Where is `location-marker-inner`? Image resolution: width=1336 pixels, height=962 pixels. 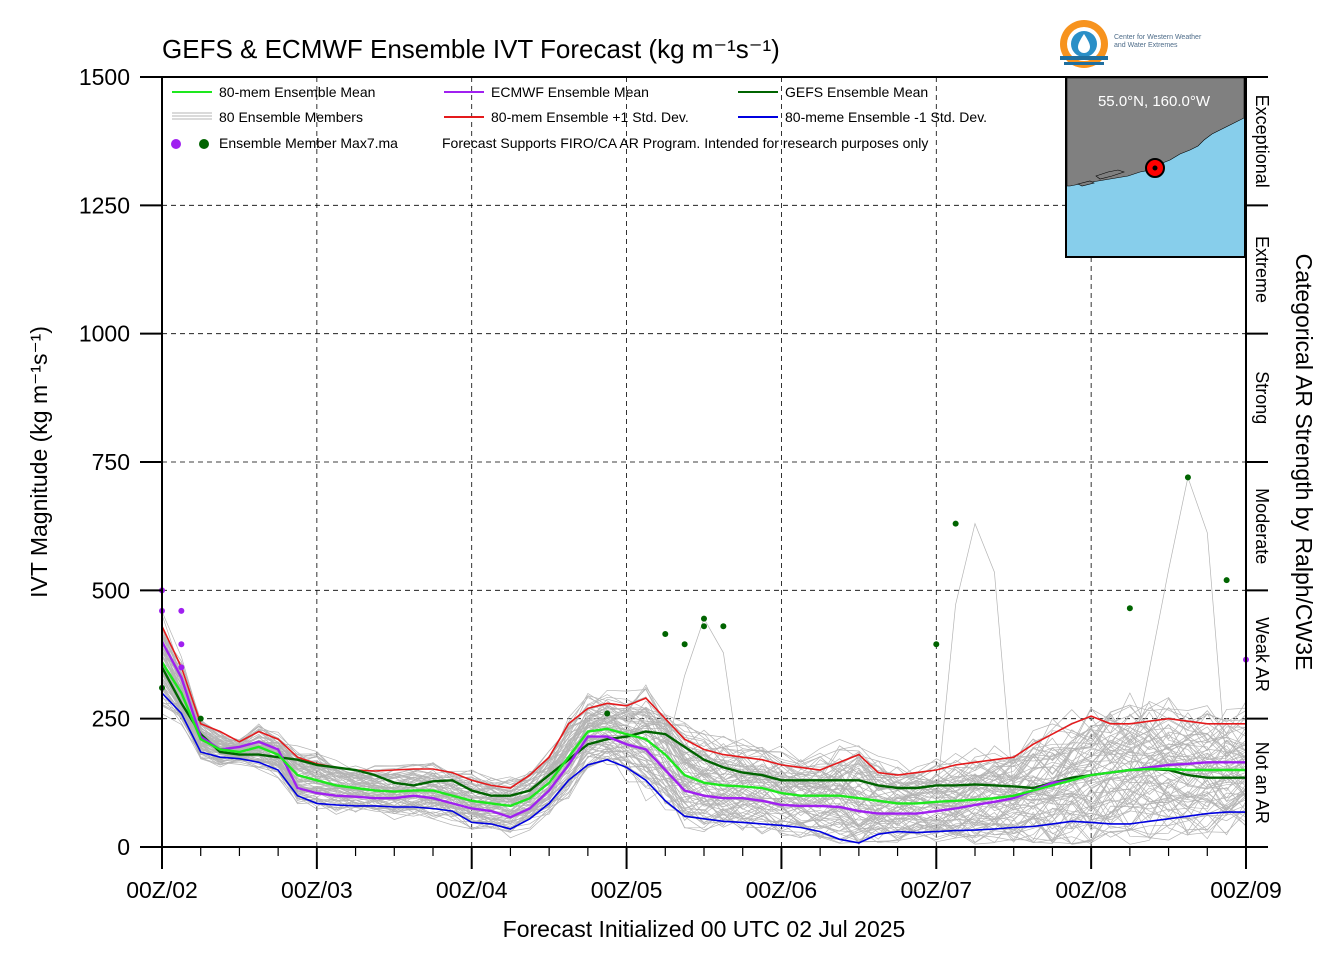
location-marker-inner is located at coordinates (1155, 168).